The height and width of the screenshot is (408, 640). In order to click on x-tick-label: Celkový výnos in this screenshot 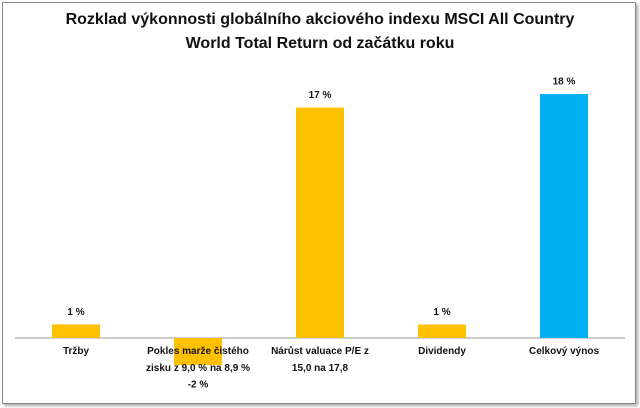, I will do `click(564, 351)`.